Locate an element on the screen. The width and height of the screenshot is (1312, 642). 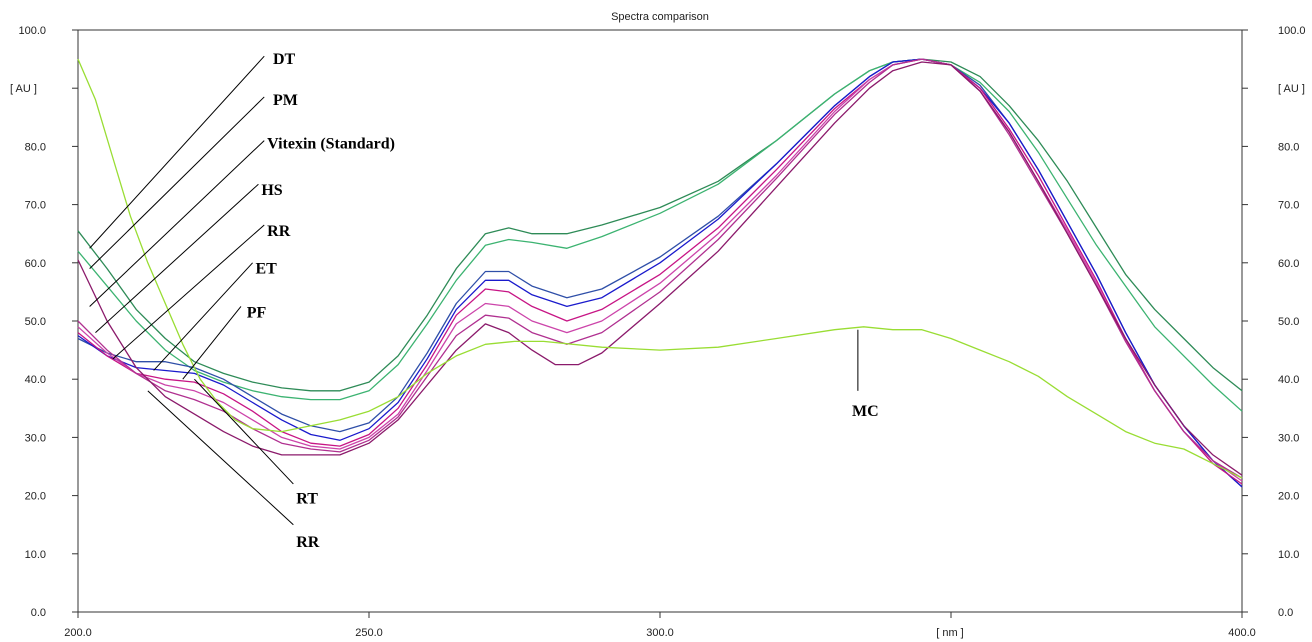
annotation-label: DT is located at coordinates (284, 59).